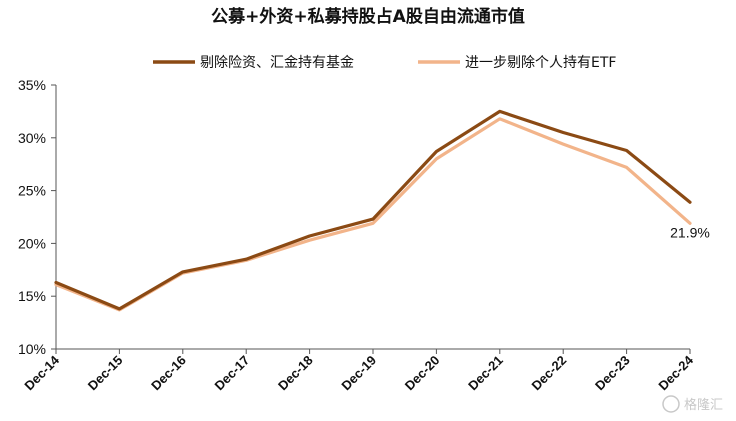  Describe the element at coordinates (295, 373) in the screenshot. I see `x-tick-label: Dec-18` at that location.